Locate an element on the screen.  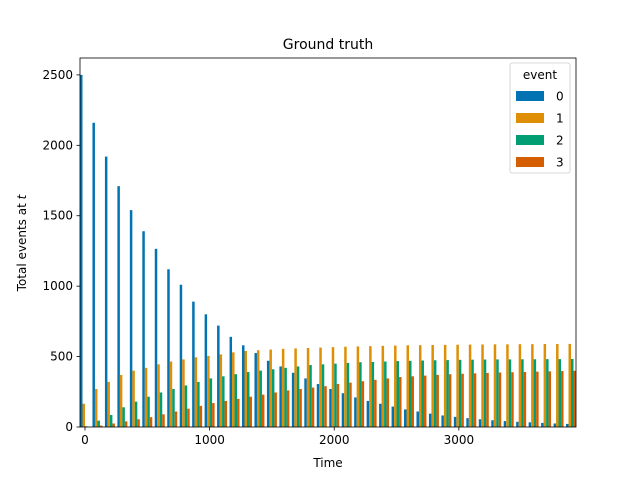
y-axis-label: Total events at t is located at coordinates (22, 242).